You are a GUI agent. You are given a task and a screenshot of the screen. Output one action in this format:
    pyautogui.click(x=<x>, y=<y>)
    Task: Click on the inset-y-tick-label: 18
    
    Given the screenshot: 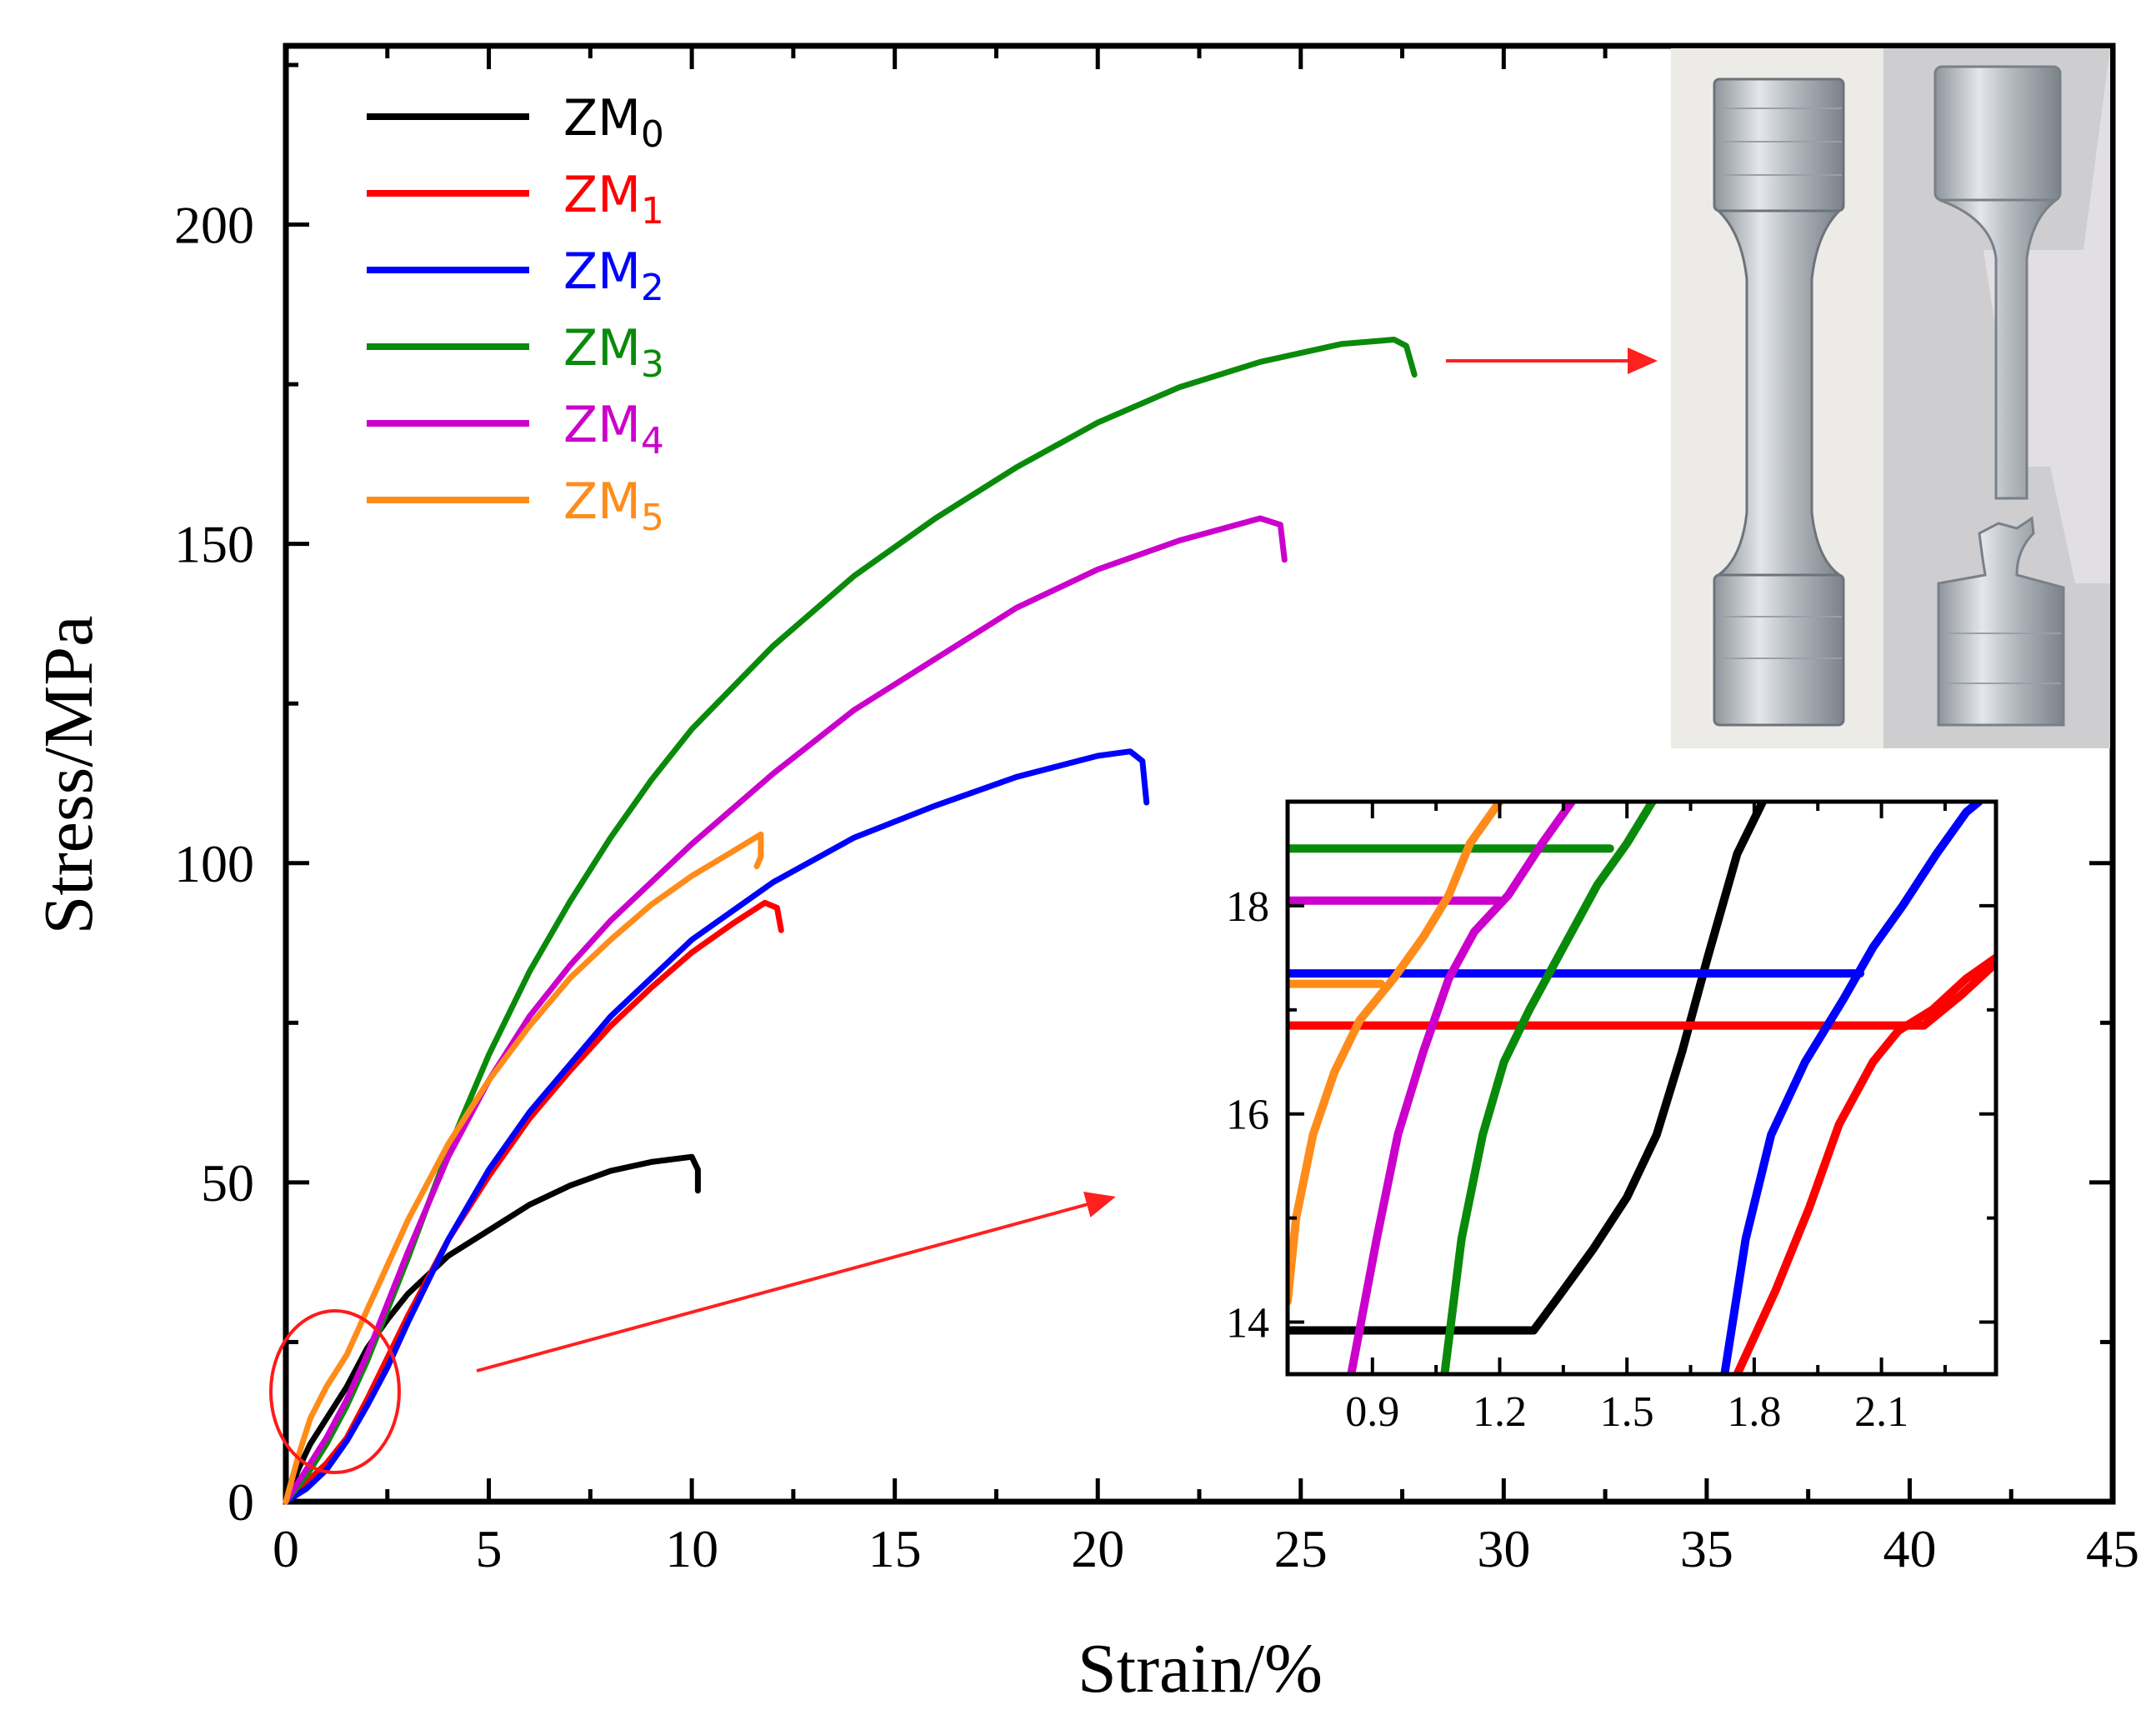 What is the action you would take?
    pyautogui.click(x=1247, y=907)
    